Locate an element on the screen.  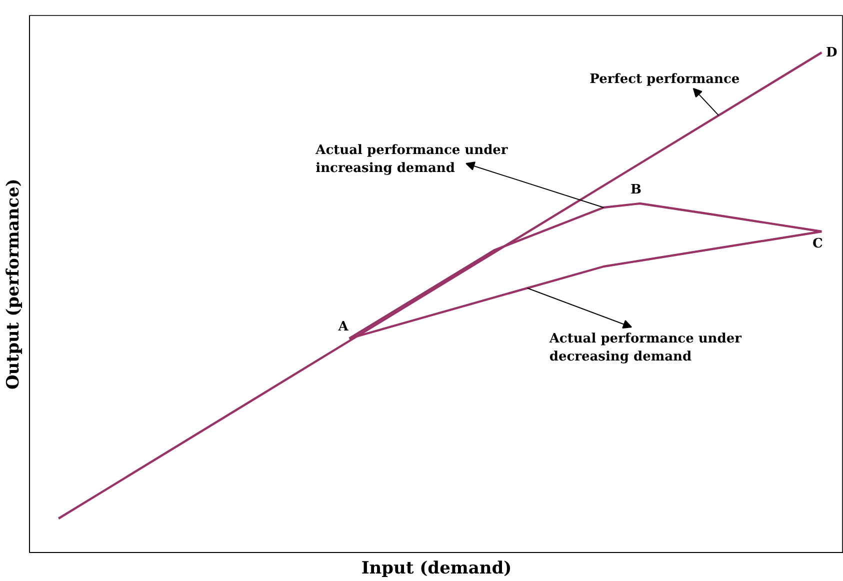
annotation: Actual performance under decreasing demand is located at coordinates (645, 348).